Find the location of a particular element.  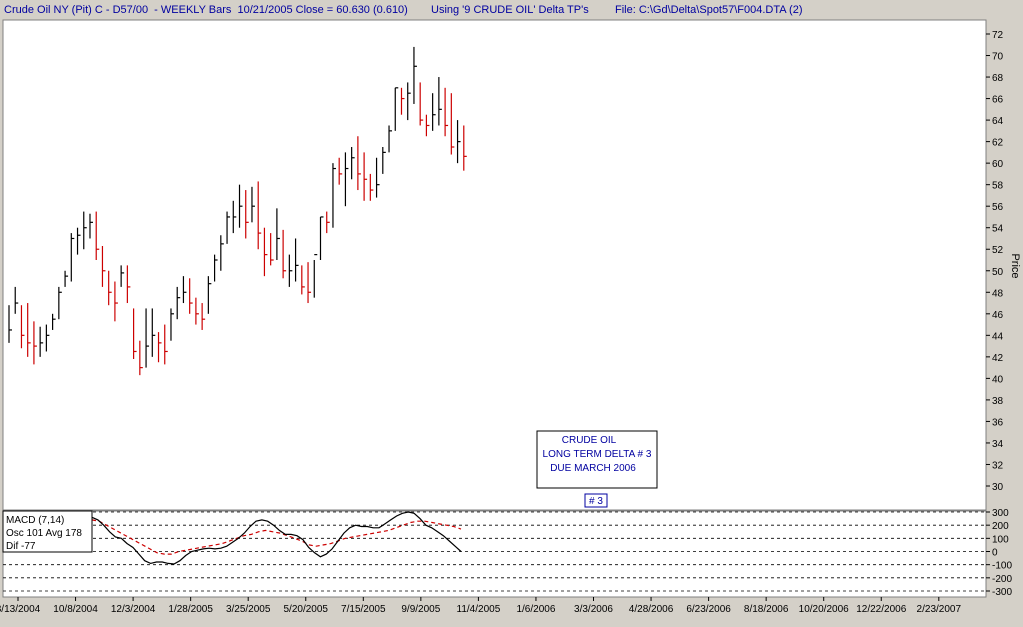

price-tick-label: 64 is located at coordinates (998, 121).